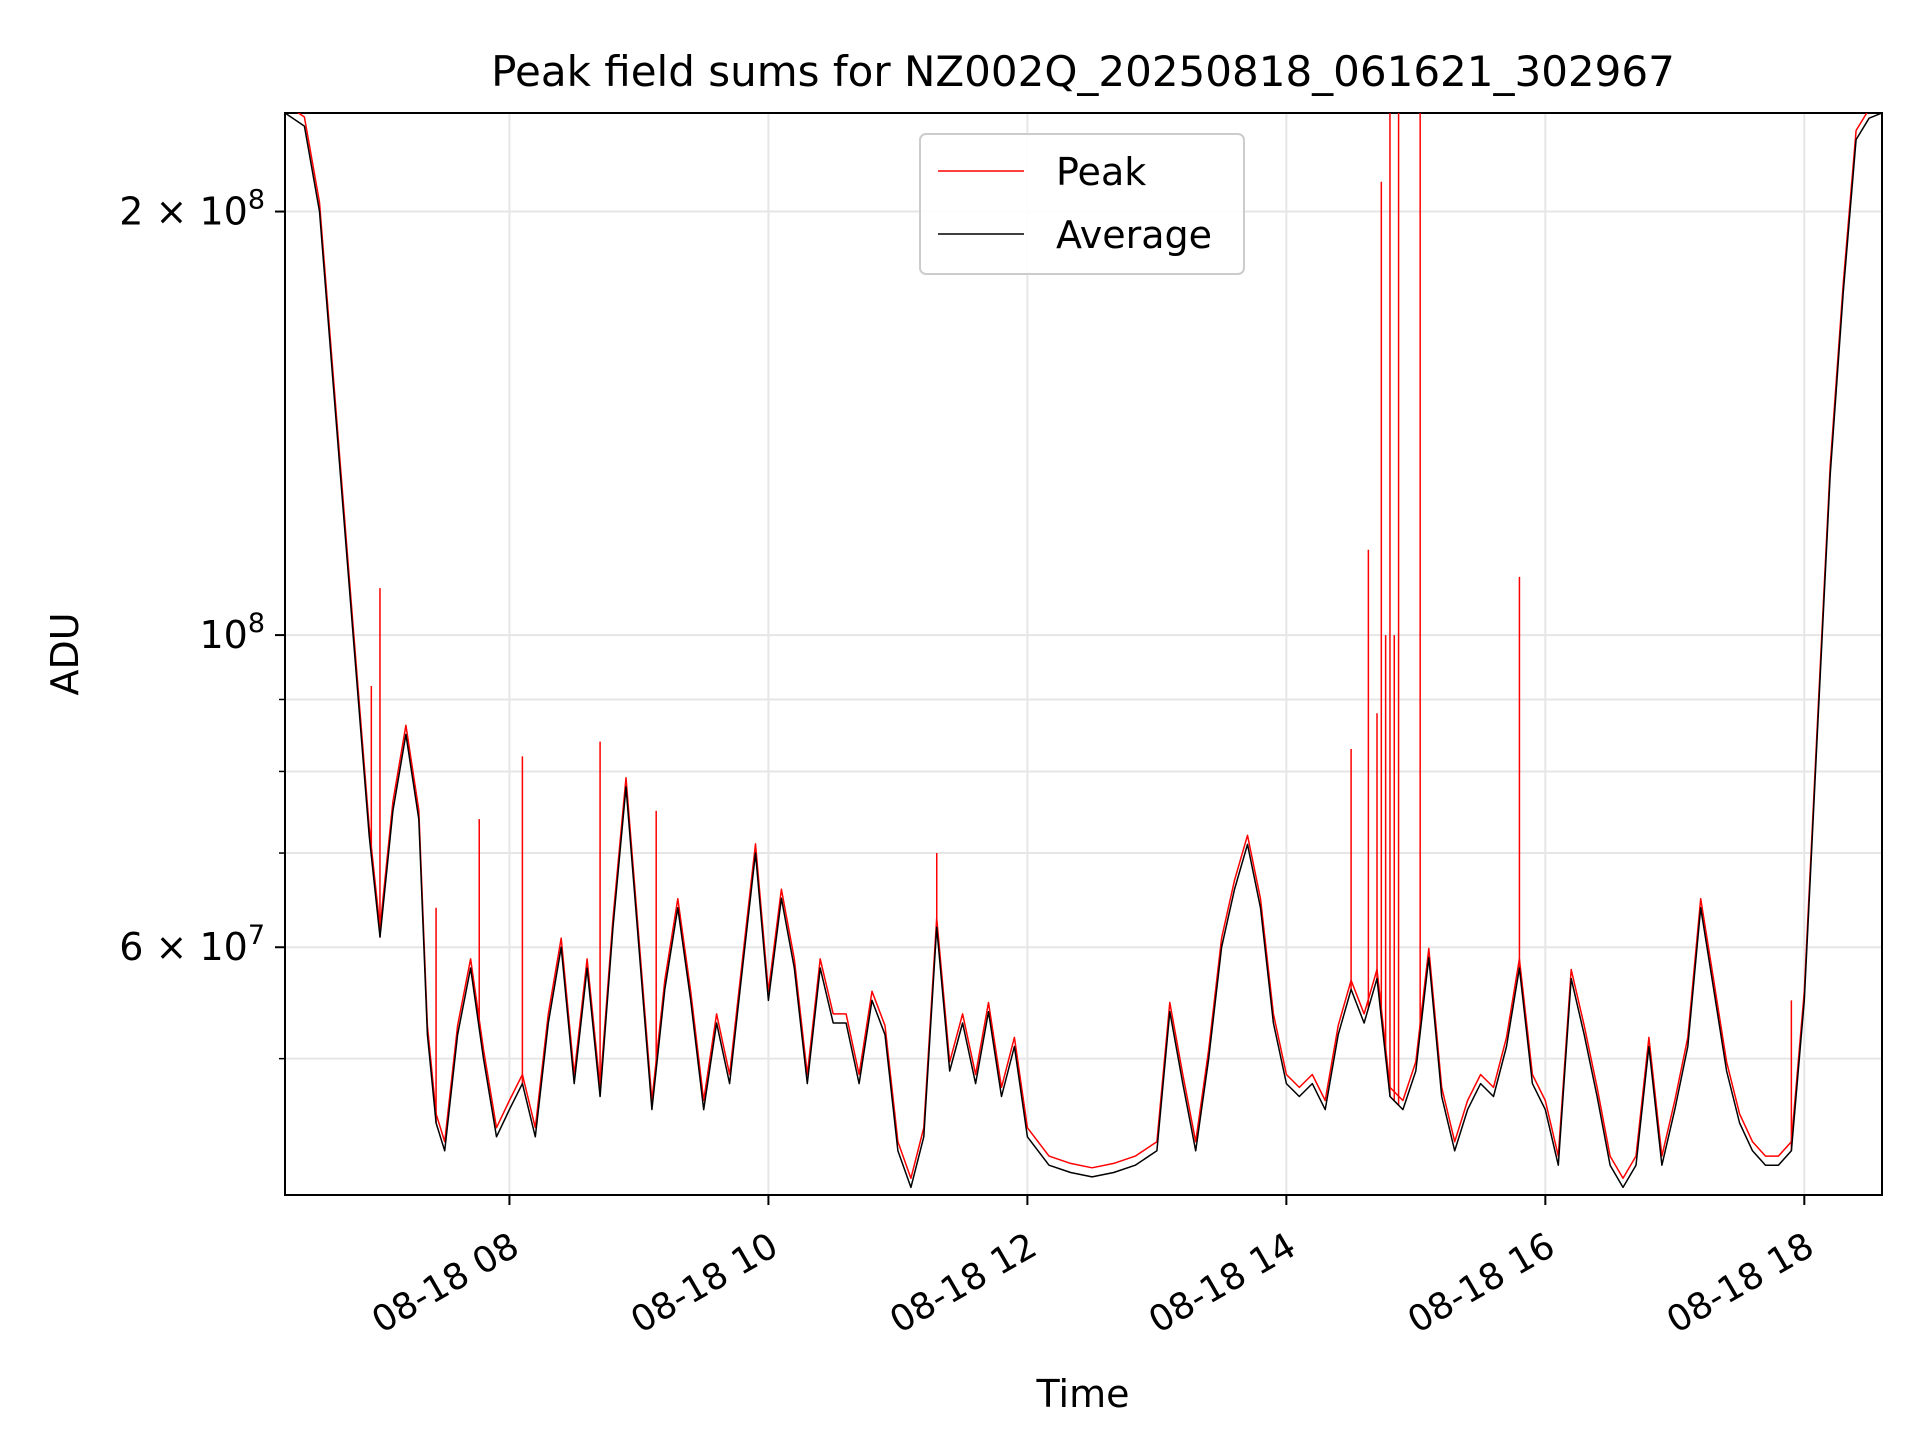  Describe the element at coordinates (1222, 1283) in the screenshot. I see `x-tick-label: 08-18 14` at that location.